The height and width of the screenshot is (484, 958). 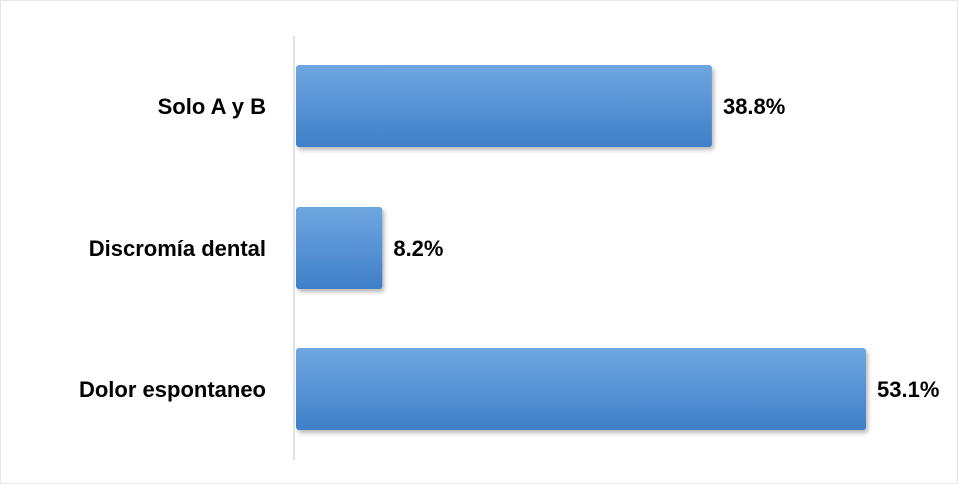 I want to click on category-label: Dolor espontaneo, so click(x=172, y=389).